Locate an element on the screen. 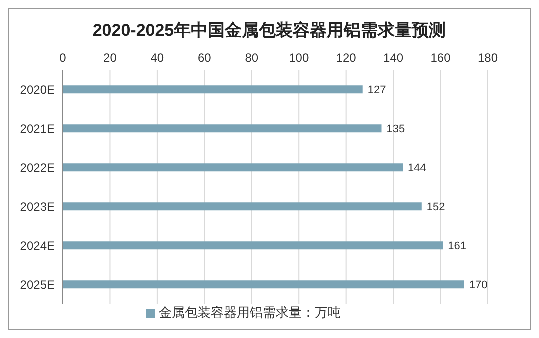 The width and height of the screenshot is (539, 338). x-tick-label: 80 is located at coordinates (252, 58).